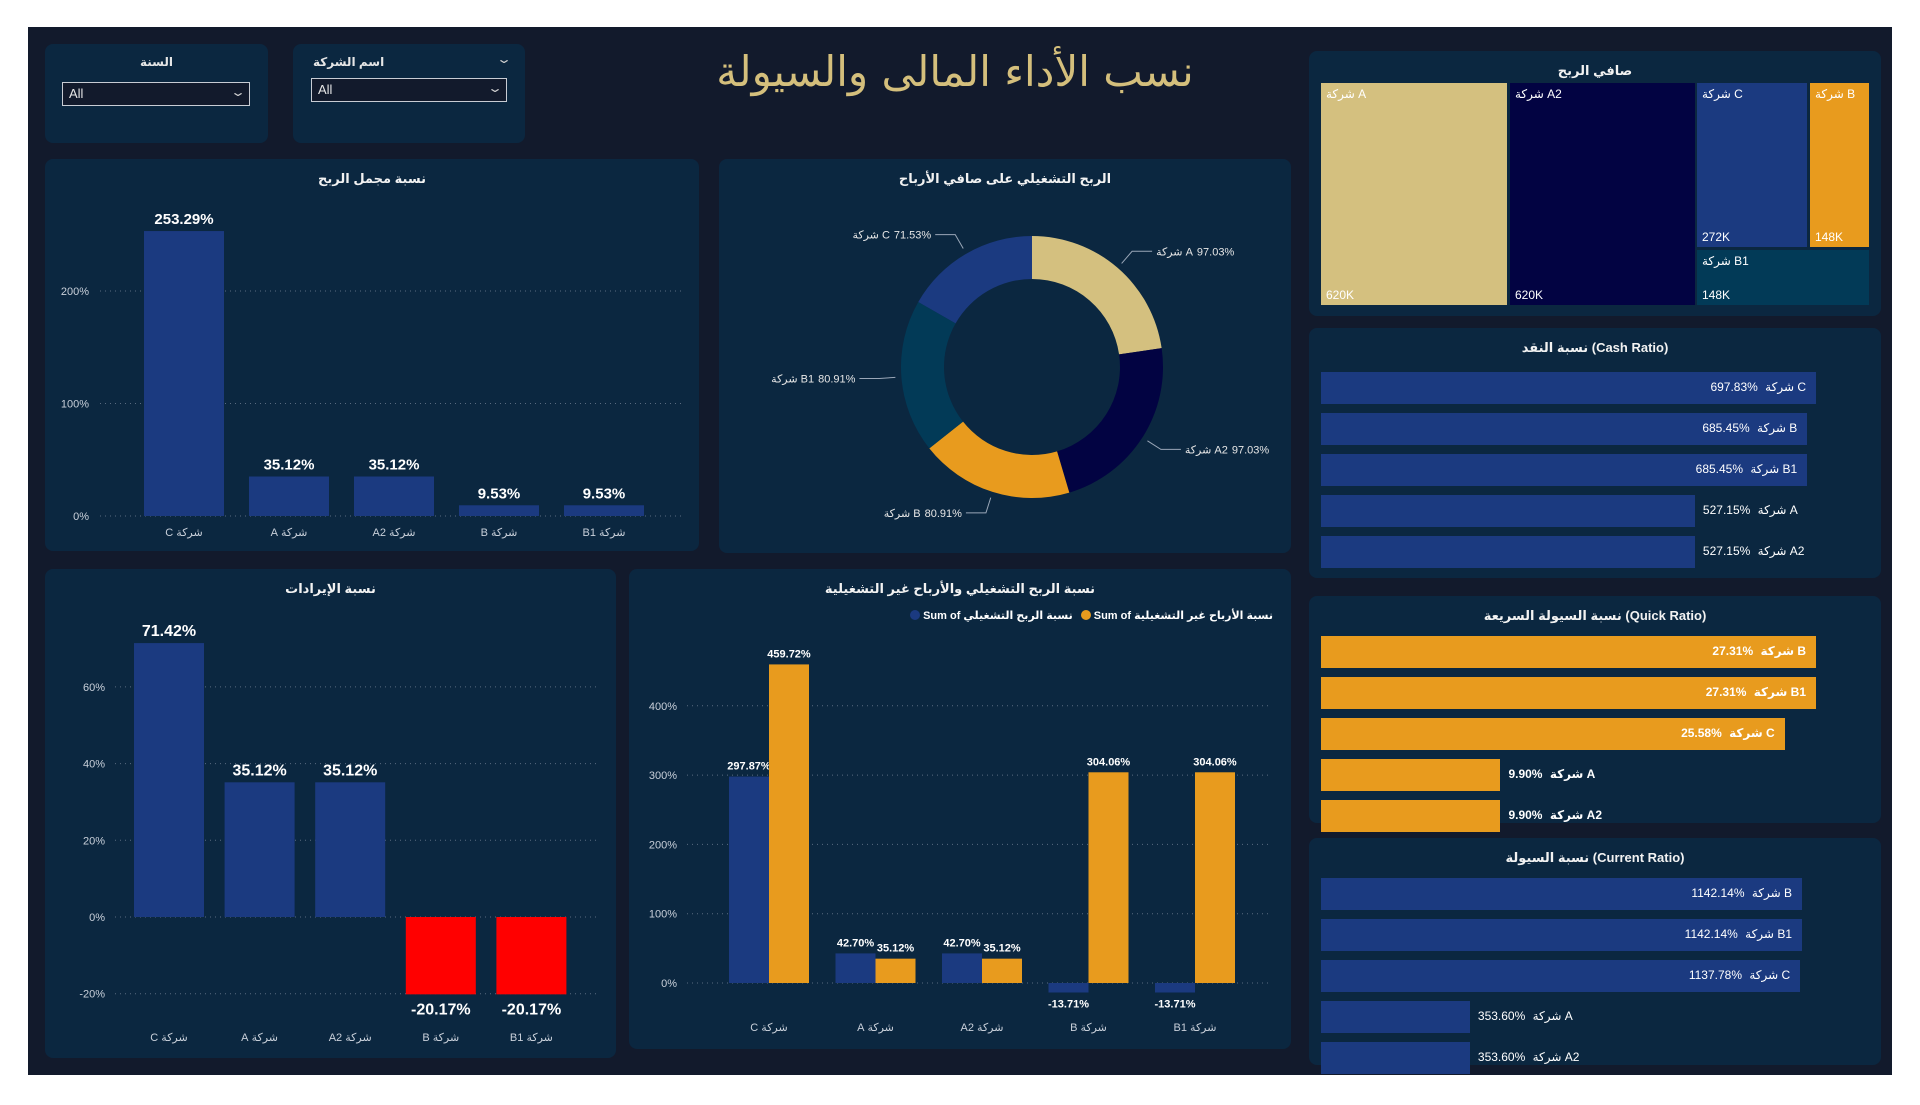 Image resolution: width=1920 pixels, height=1105 pixels. What do you see at coordinates (1766, 934) in the screenshot?
I see `bar-category: شركة B1` at bounding box center [1766, 934].